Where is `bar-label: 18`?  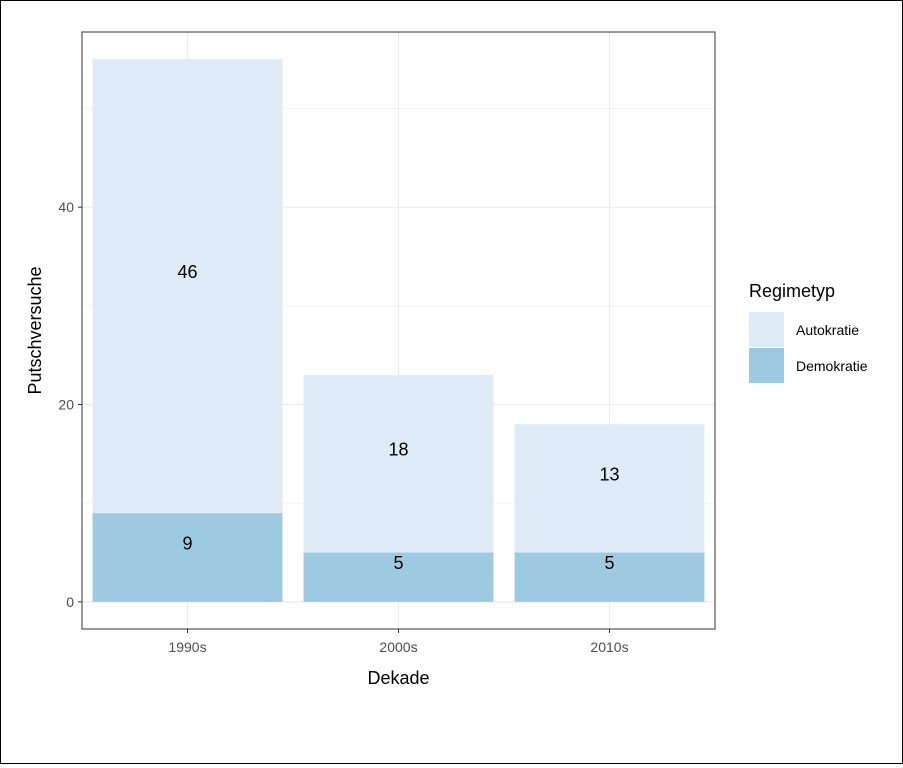 bar-label: 18 is located at coordinates (398, 450).